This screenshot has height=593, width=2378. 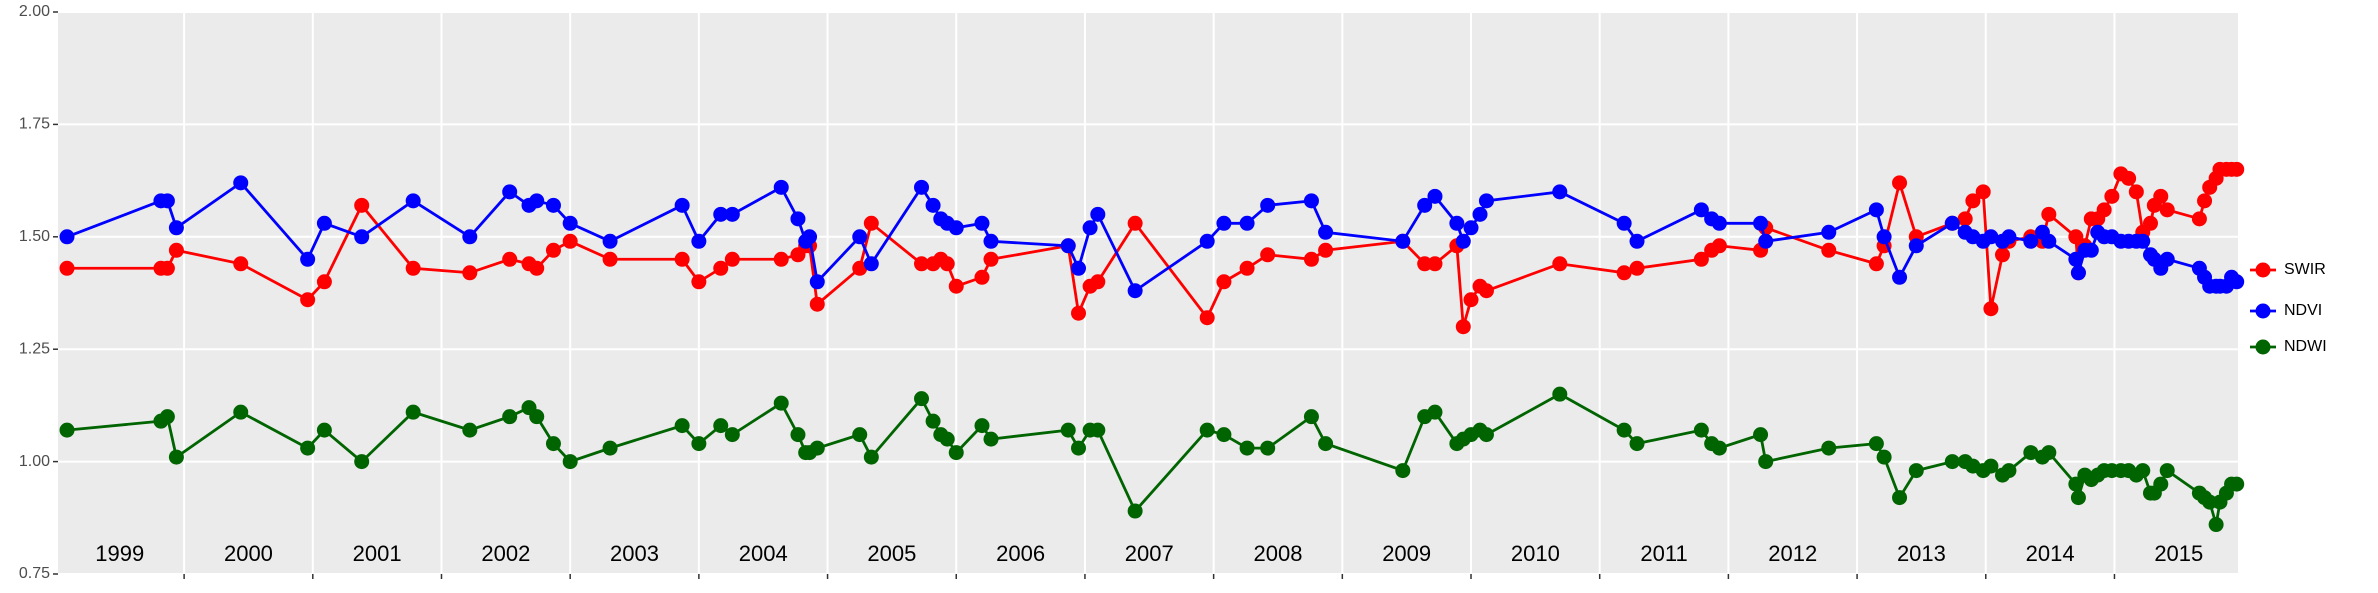 What do you see at coordinates (34, 461) in the screenshot?
I see `y-tick-label: 1.00` at bounding box center [34, 461].